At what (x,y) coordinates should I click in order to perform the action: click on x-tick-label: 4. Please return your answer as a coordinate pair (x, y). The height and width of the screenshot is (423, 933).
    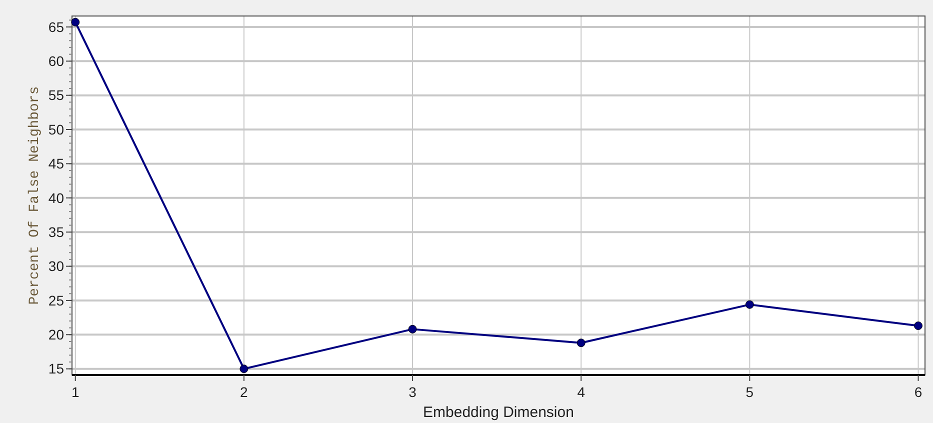
    Looking at the image, I should click on (581, 392).